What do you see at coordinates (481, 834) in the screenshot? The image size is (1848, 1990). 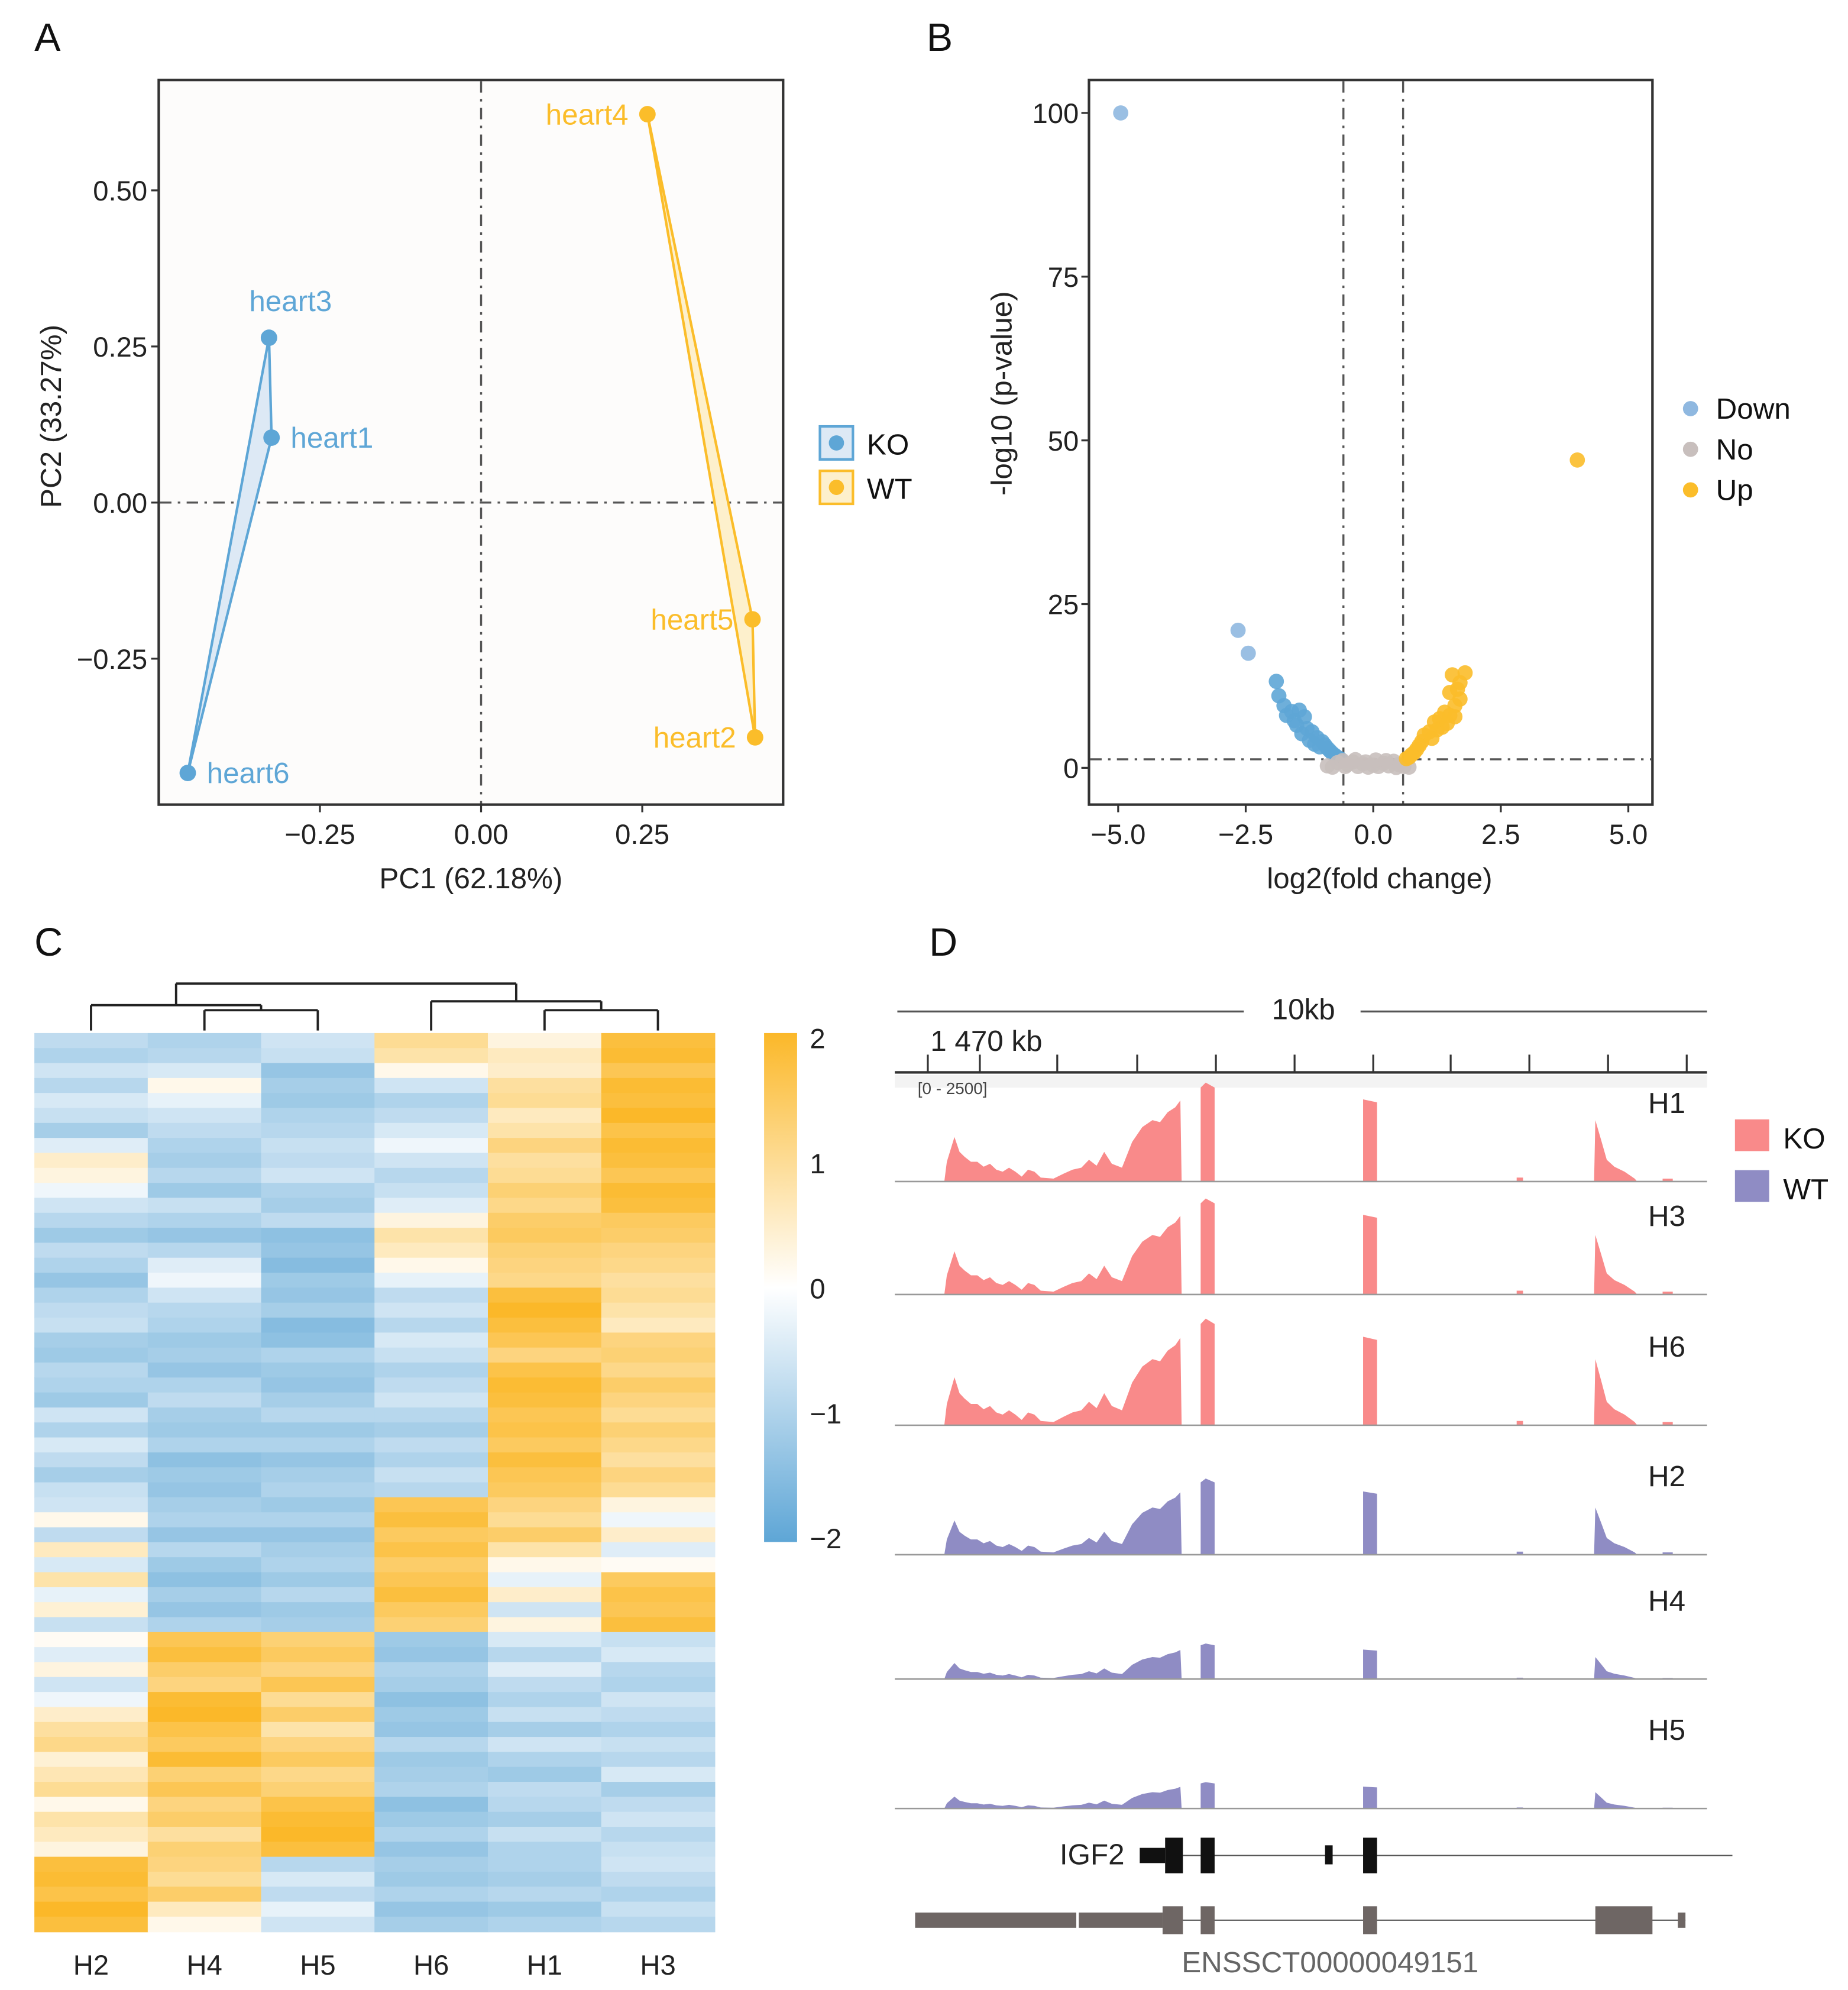 I see `x-tick-label: 0.00` at bounding box center [481, 834].